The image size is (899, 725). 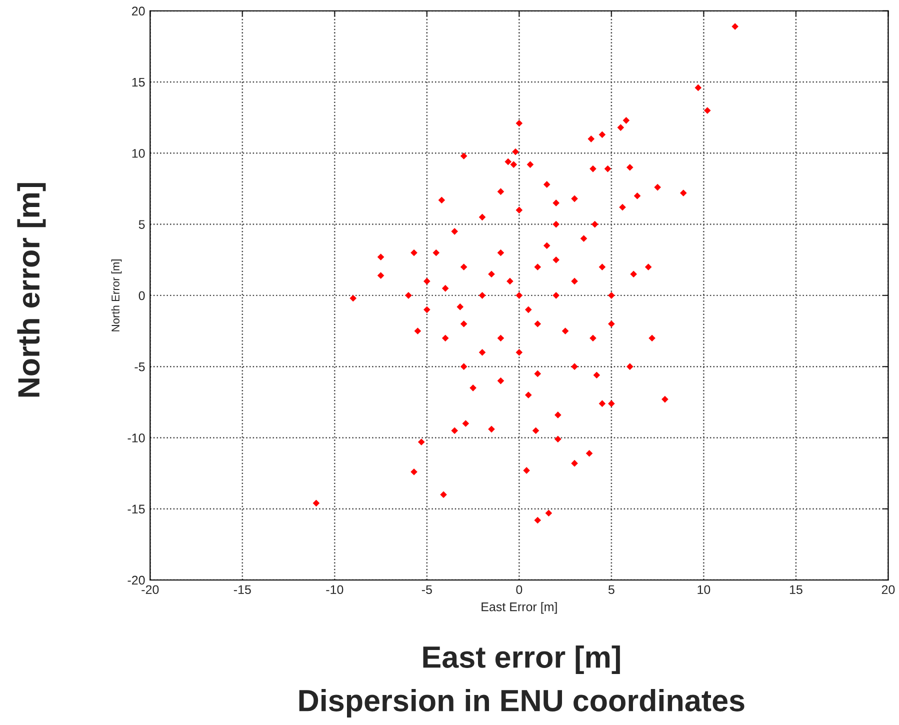 What do you see at coordinates (116, 295) in the screenshot?
I see `y-axis-title: North Error [m]` at bounding box center [116, 295].